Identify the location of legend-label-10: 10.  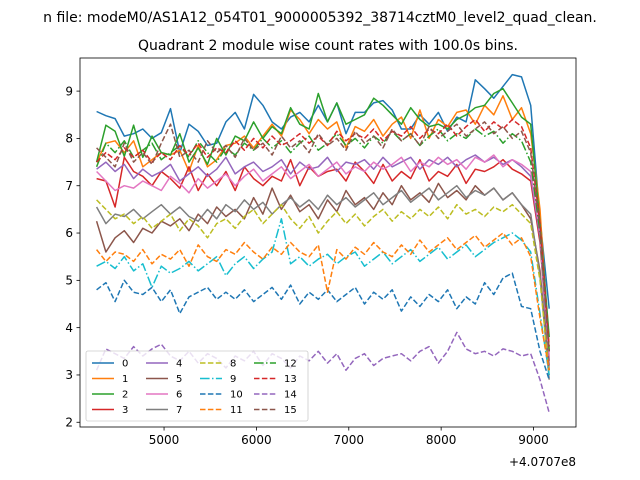
(236, 395).